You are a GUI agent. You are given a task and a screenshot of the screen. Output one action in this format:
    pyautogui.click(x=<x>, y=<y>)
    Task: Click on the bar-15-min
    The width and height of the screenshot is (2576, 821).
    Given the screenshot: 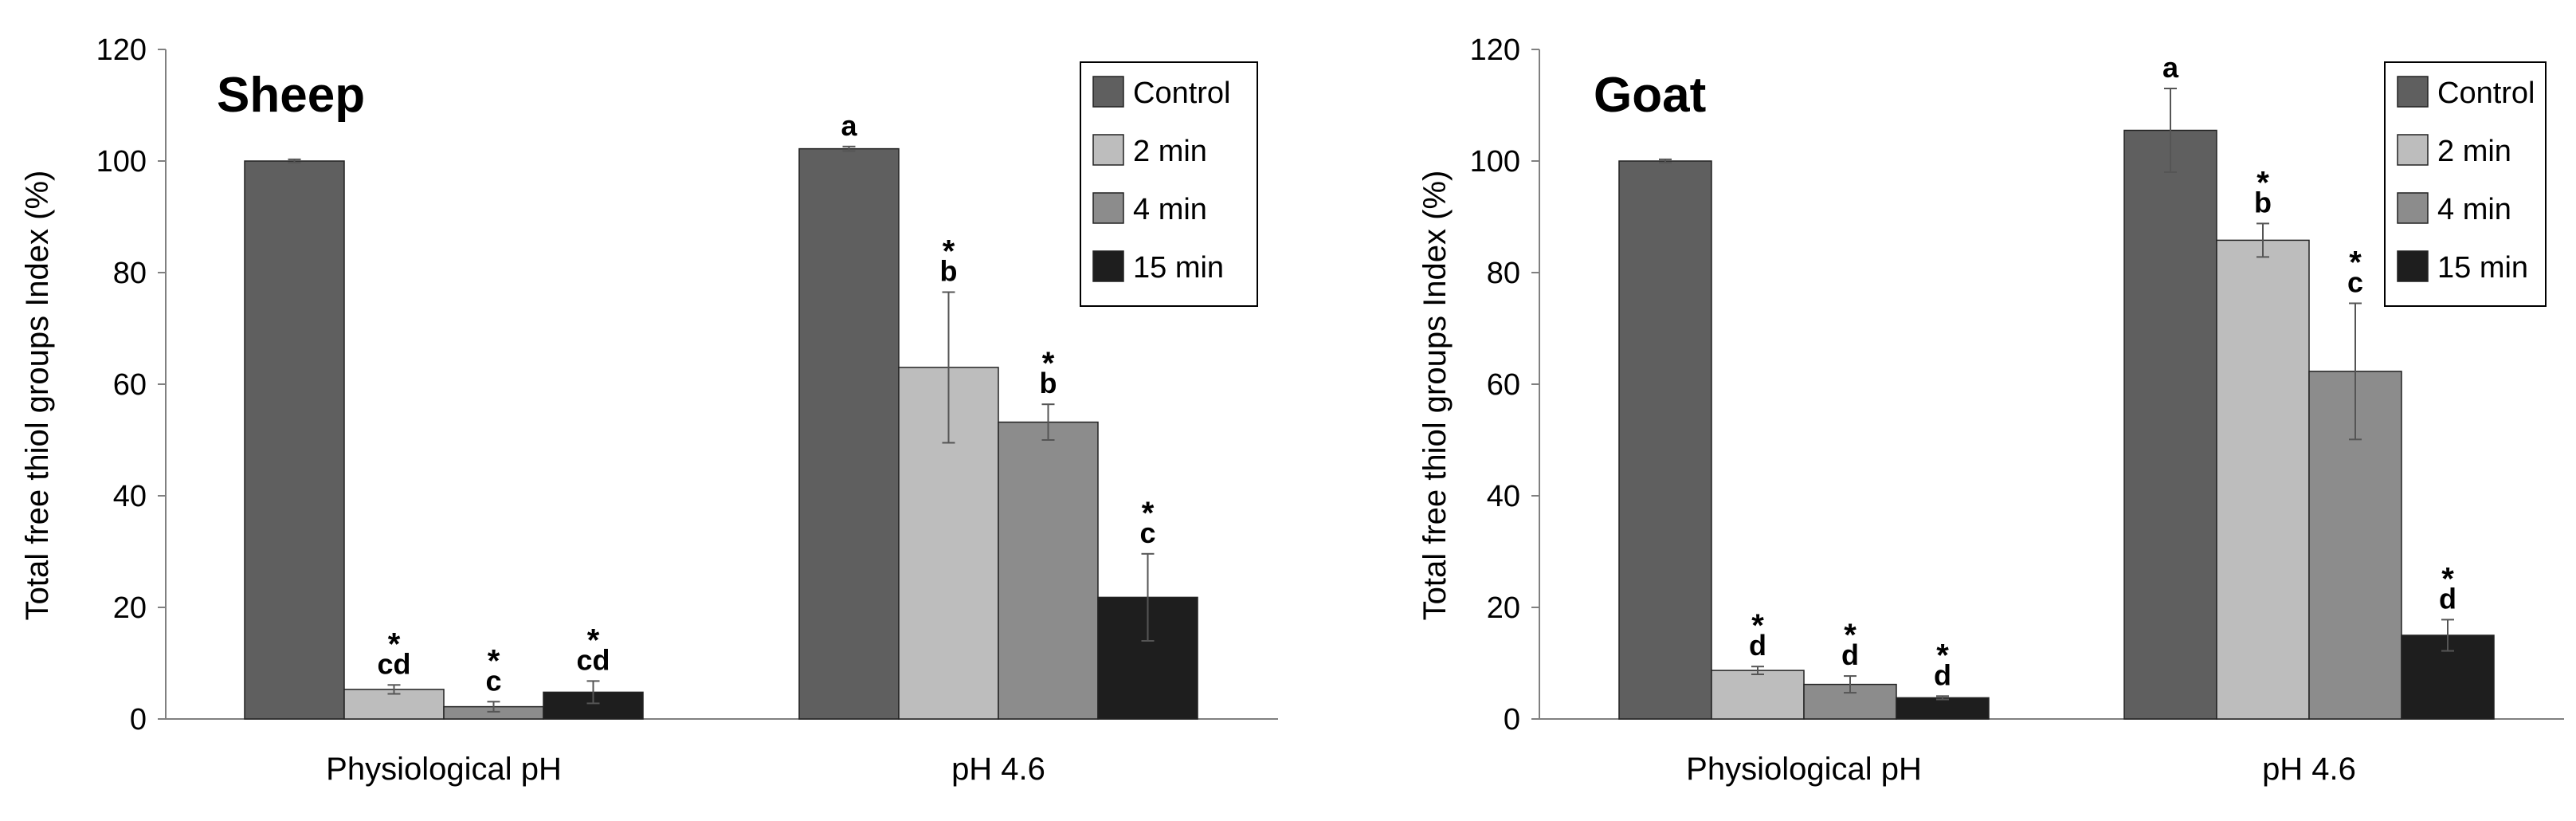 What is the action you would take?
    pyautogui.click(x=1943, y=708)
    